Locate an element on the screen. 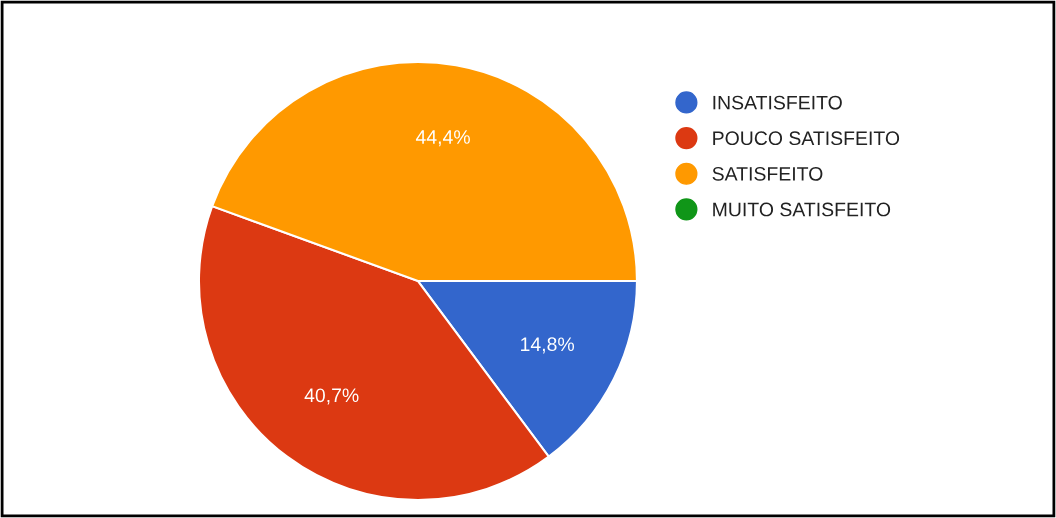 The image size is (1056, 518). legend-label: POUCO SATISFEITO is located at coordinates (806, 138).